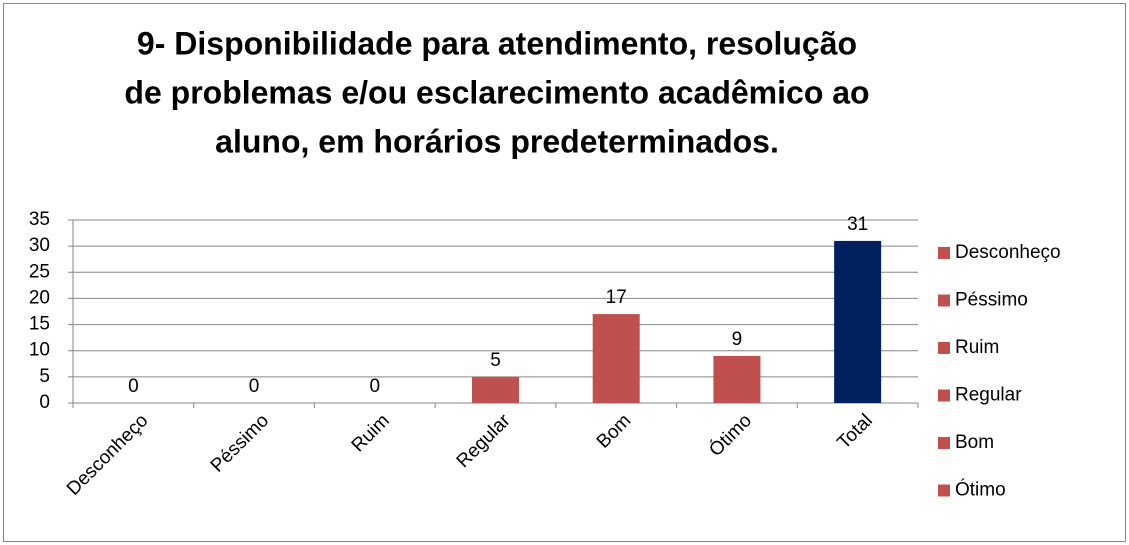 This screenshot has height=545, width=1129. Describe the element at coordinates (39, 350) in the screenshot. I see `y-tick-label: 10` at that location.